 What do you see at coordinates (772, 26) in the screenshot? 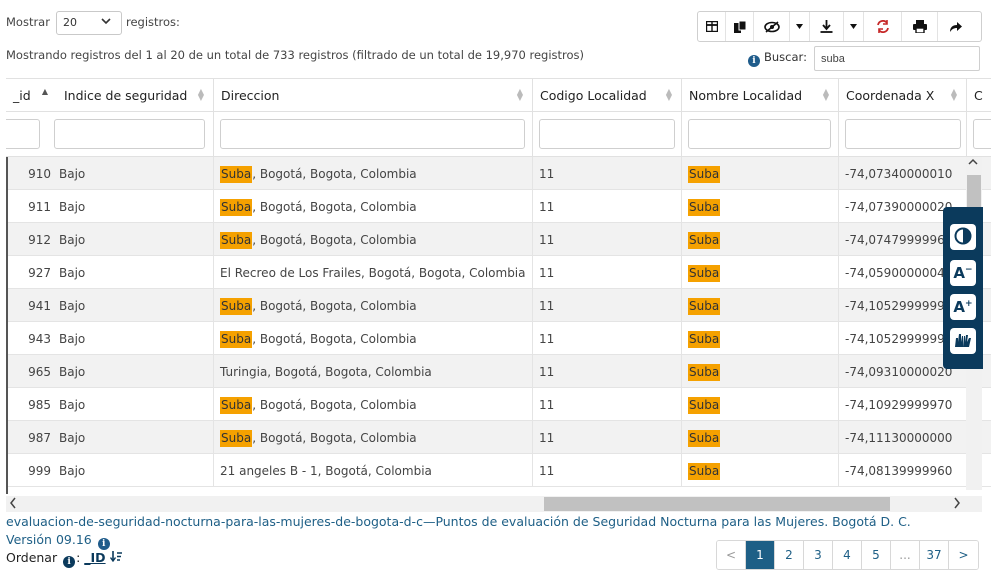
I see `column-visibility-button` at bounding box center [772, 26].